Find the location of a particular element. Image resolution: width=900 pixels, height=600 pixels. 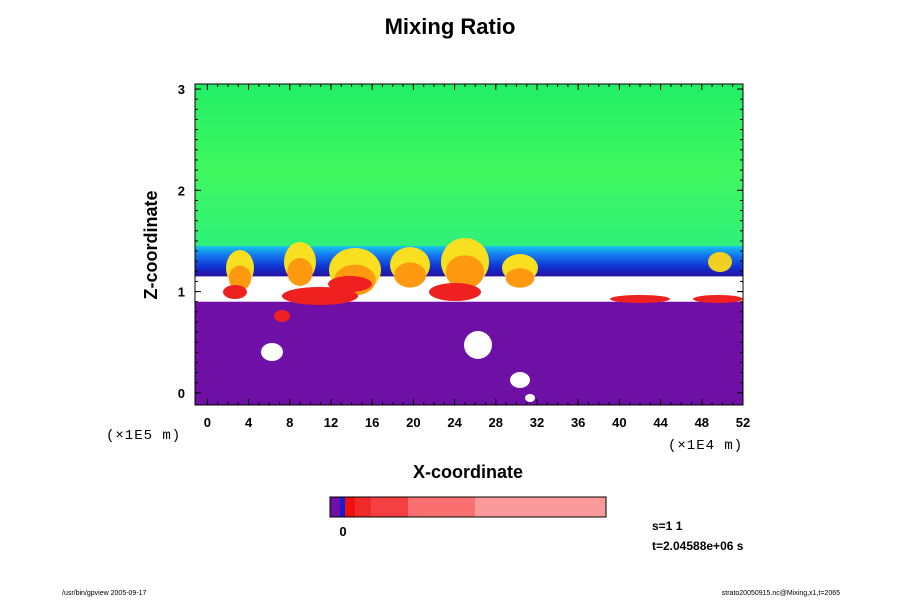

marker is located at coordinates (730, 100).